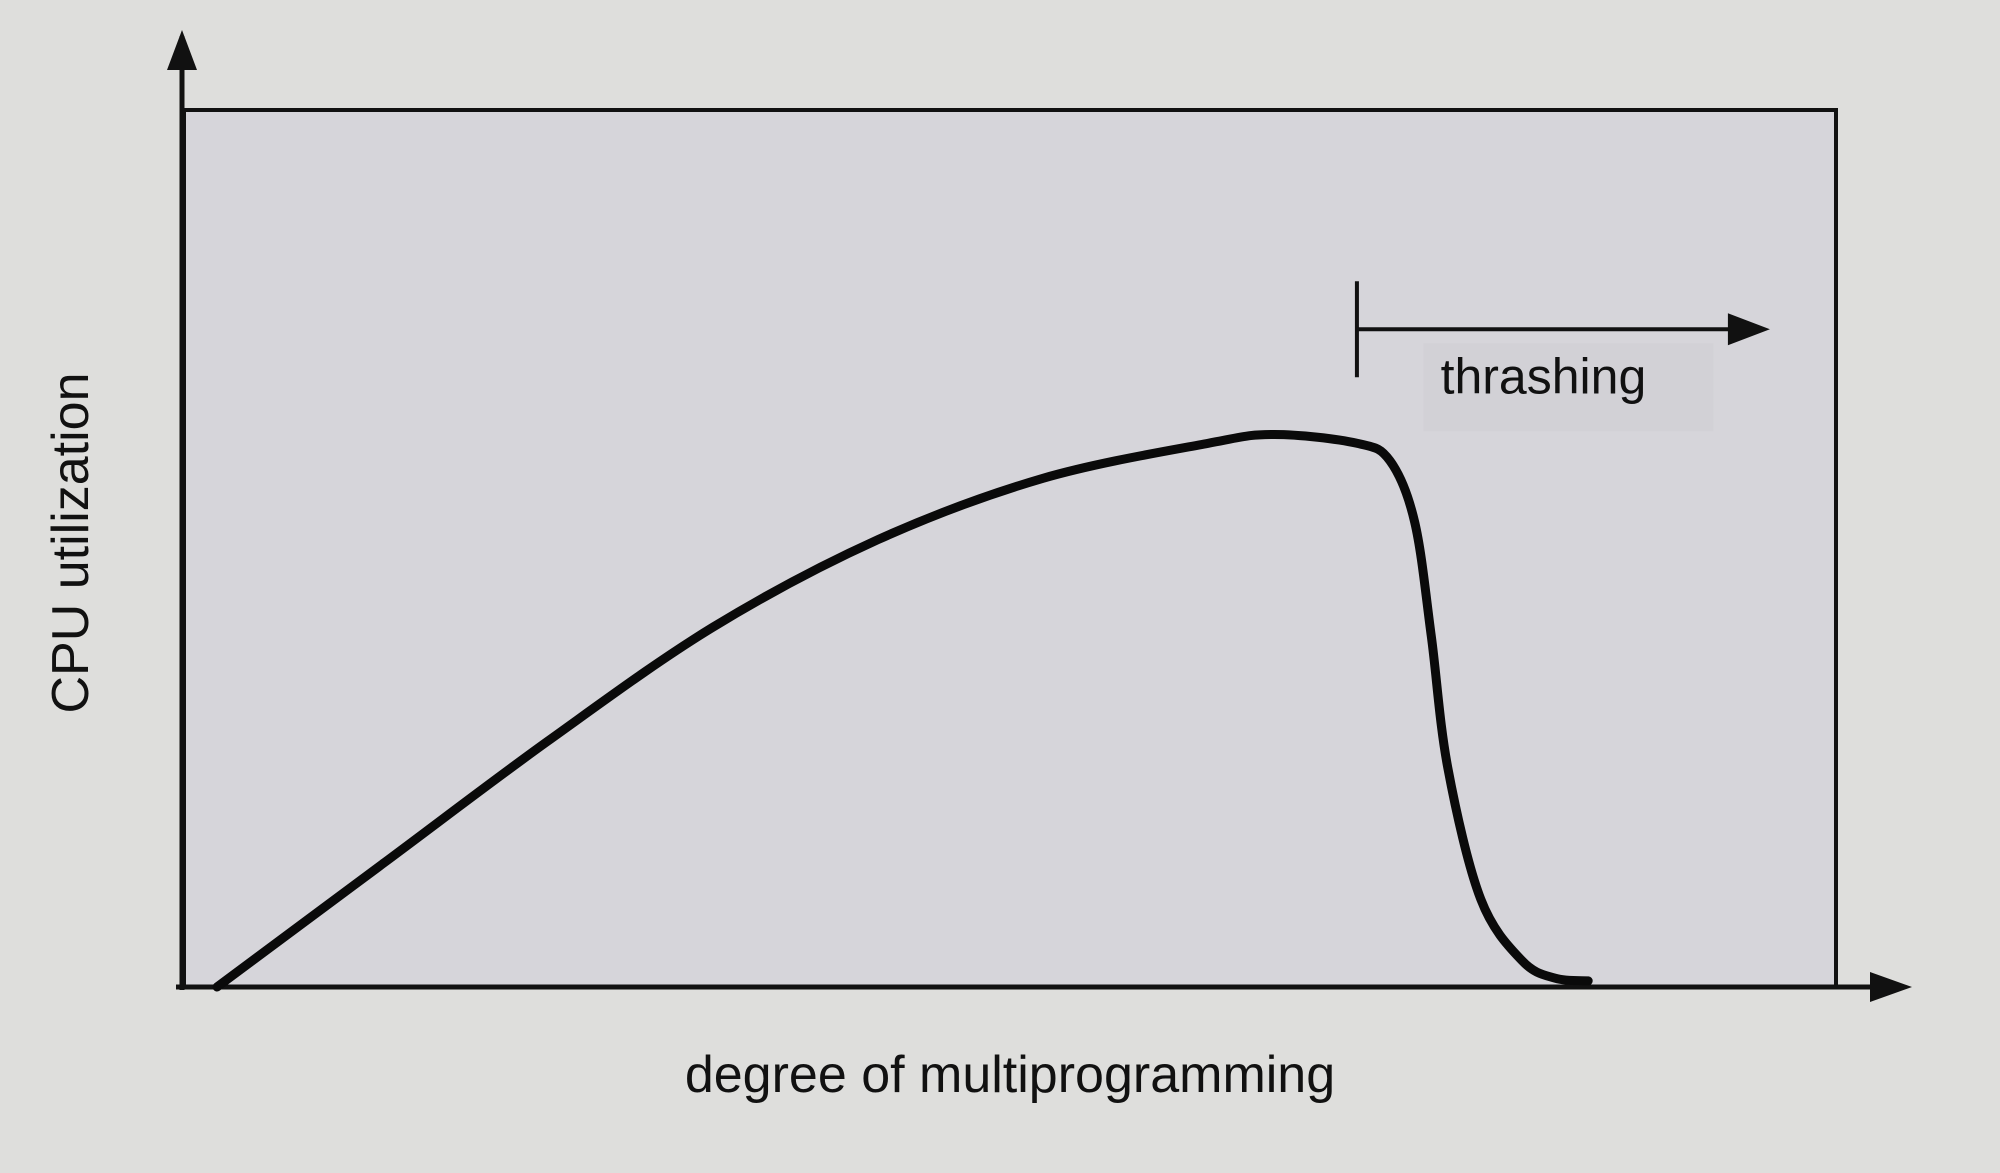  What do you see at coordinates (1748, 329) in the screenshot?
I see `thrashing-arrowhead` at bounding box center [1748, 329].